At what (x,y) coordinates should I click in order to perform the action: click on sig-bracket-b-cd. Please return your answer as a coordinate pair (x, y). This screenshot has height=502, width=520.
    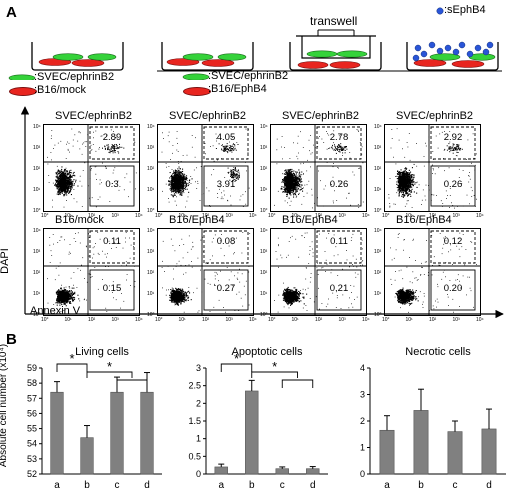
    Looking at the image, I should click on (109, 374).